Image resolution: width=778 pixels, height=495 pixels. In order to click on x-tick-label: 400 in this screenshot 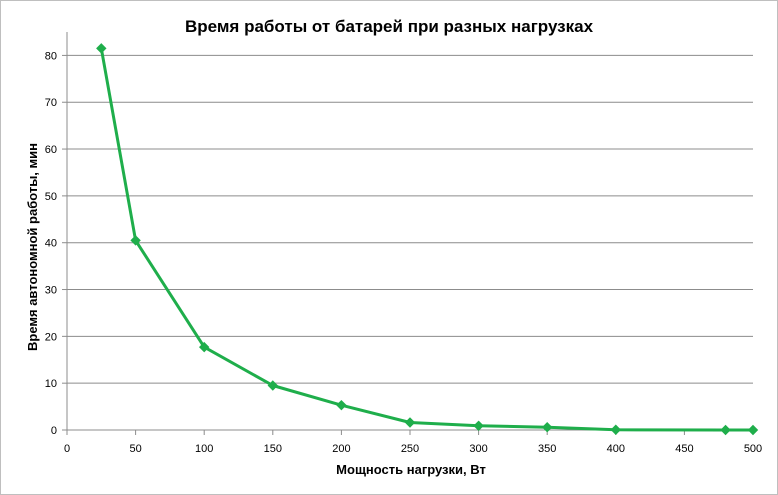, I will do `click(616, 449)`.